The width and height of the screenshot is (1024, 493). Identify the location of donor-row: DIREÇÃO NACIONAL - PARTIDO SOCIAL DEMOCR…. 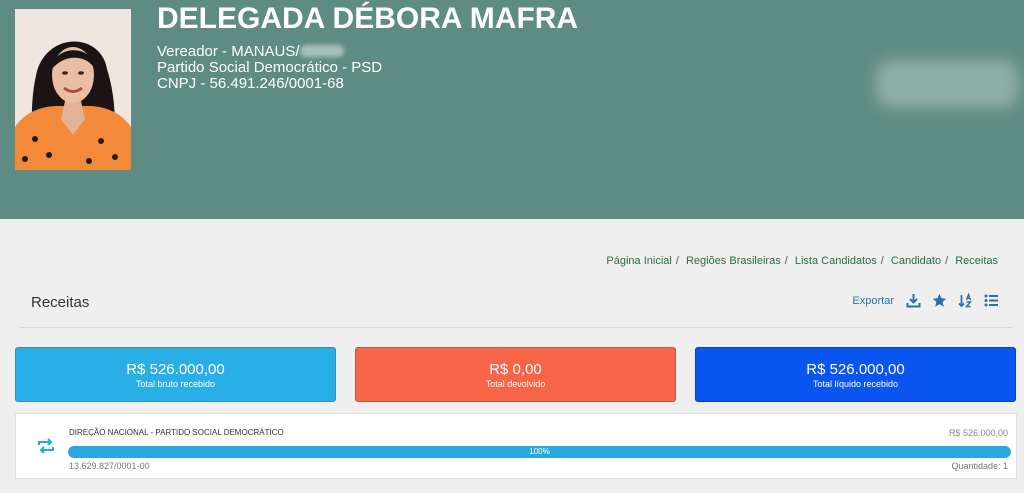
(516, 446).